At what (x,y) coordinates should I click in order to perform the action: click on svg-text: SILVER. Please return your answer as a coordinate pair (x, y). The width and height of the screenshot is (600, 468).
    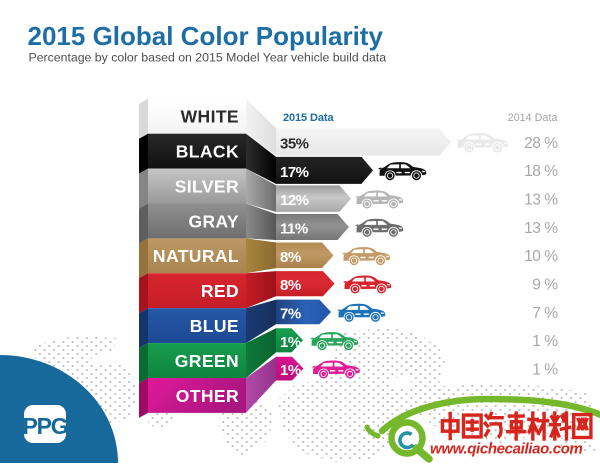
    Looking at the image, I should click on (207, 186).